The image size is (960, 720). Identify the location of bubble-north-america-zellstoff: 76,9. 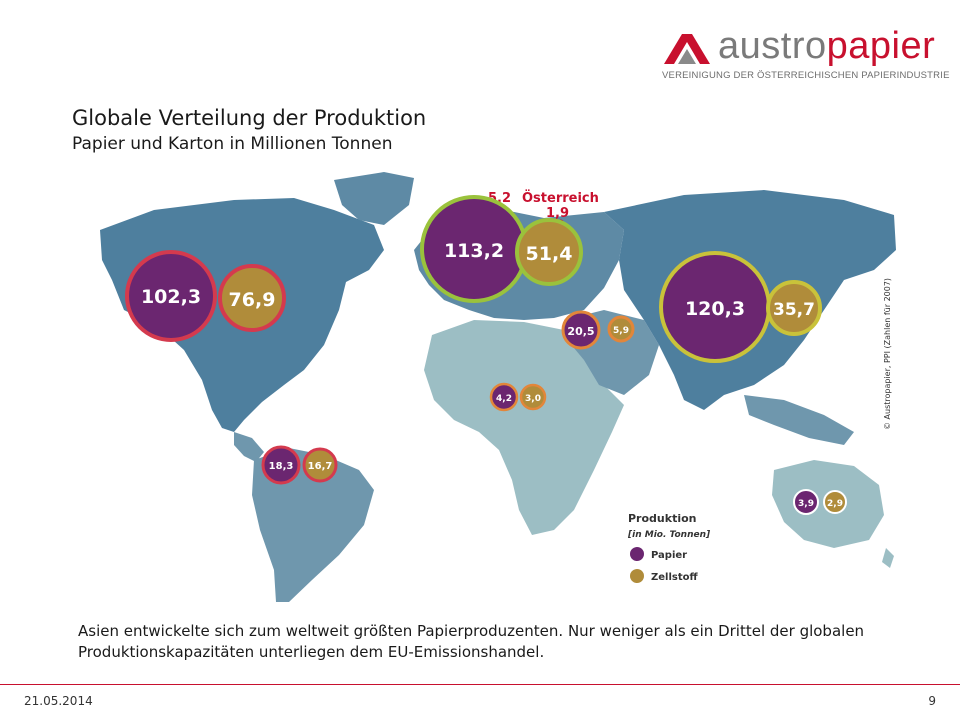
(252, 298).